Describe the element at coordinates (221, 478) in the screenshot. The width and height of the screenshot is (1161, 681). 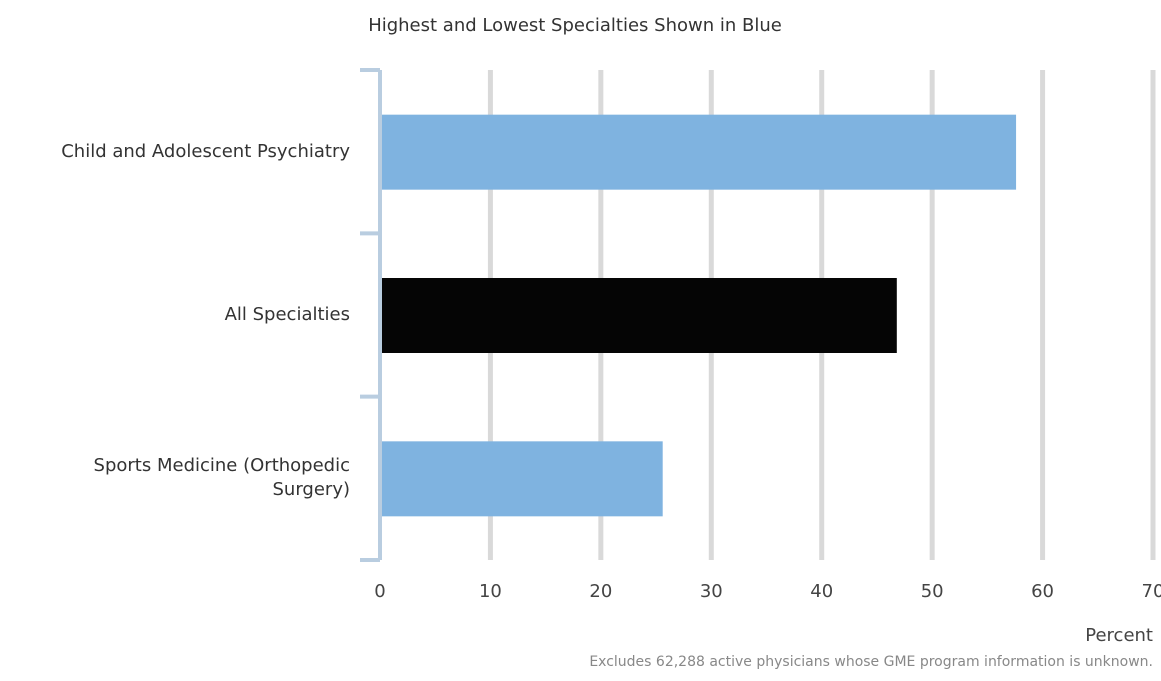
I see `y-tick-label: Sports Medicine (Orthopedic Surgery)` at that location.